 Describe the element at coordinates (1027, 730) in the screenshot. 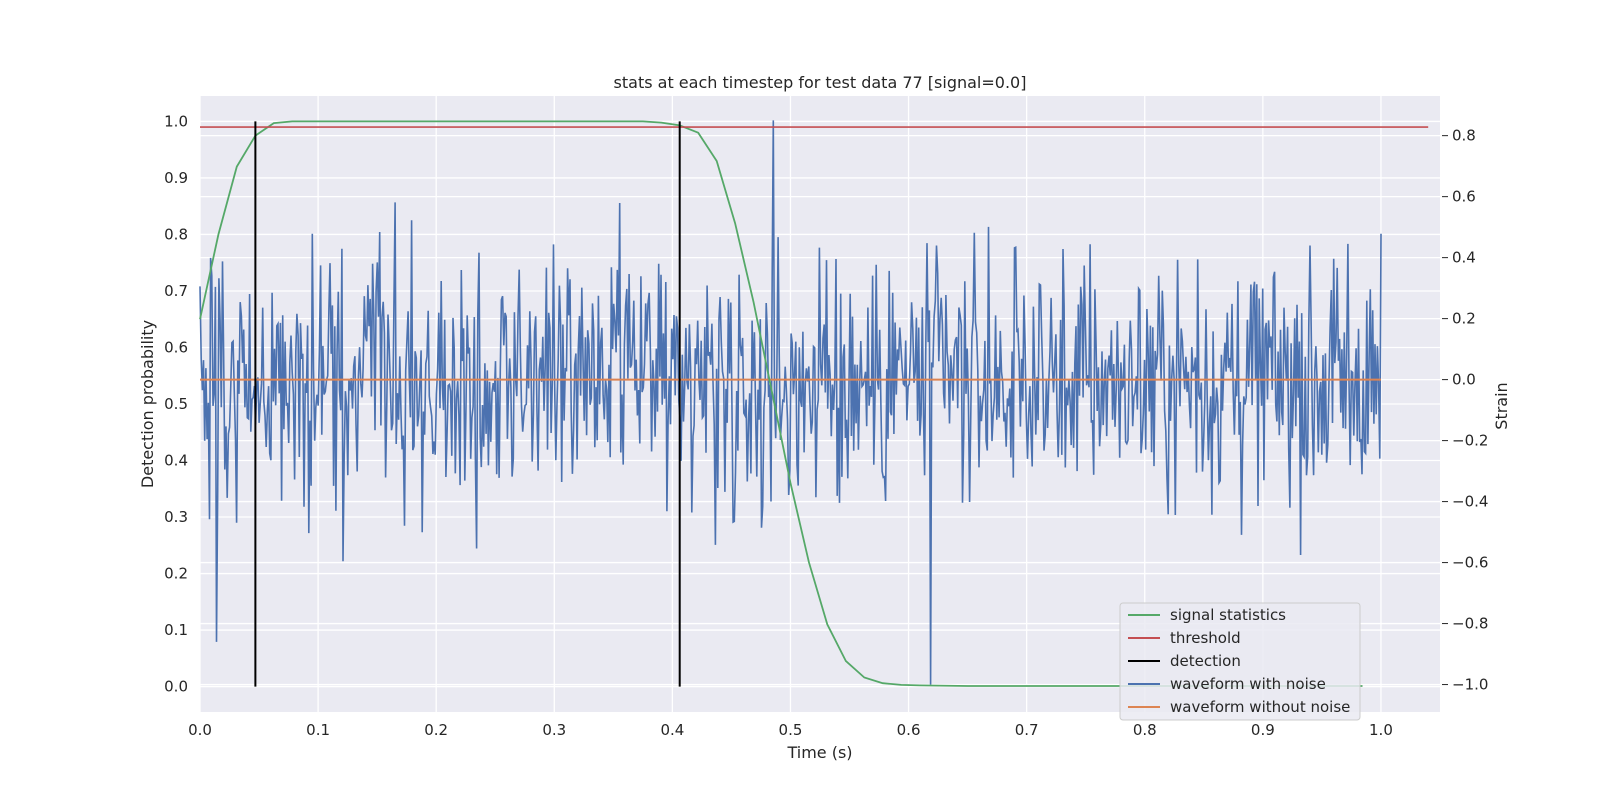

I see `x-tick-label: 0.7` at that location.